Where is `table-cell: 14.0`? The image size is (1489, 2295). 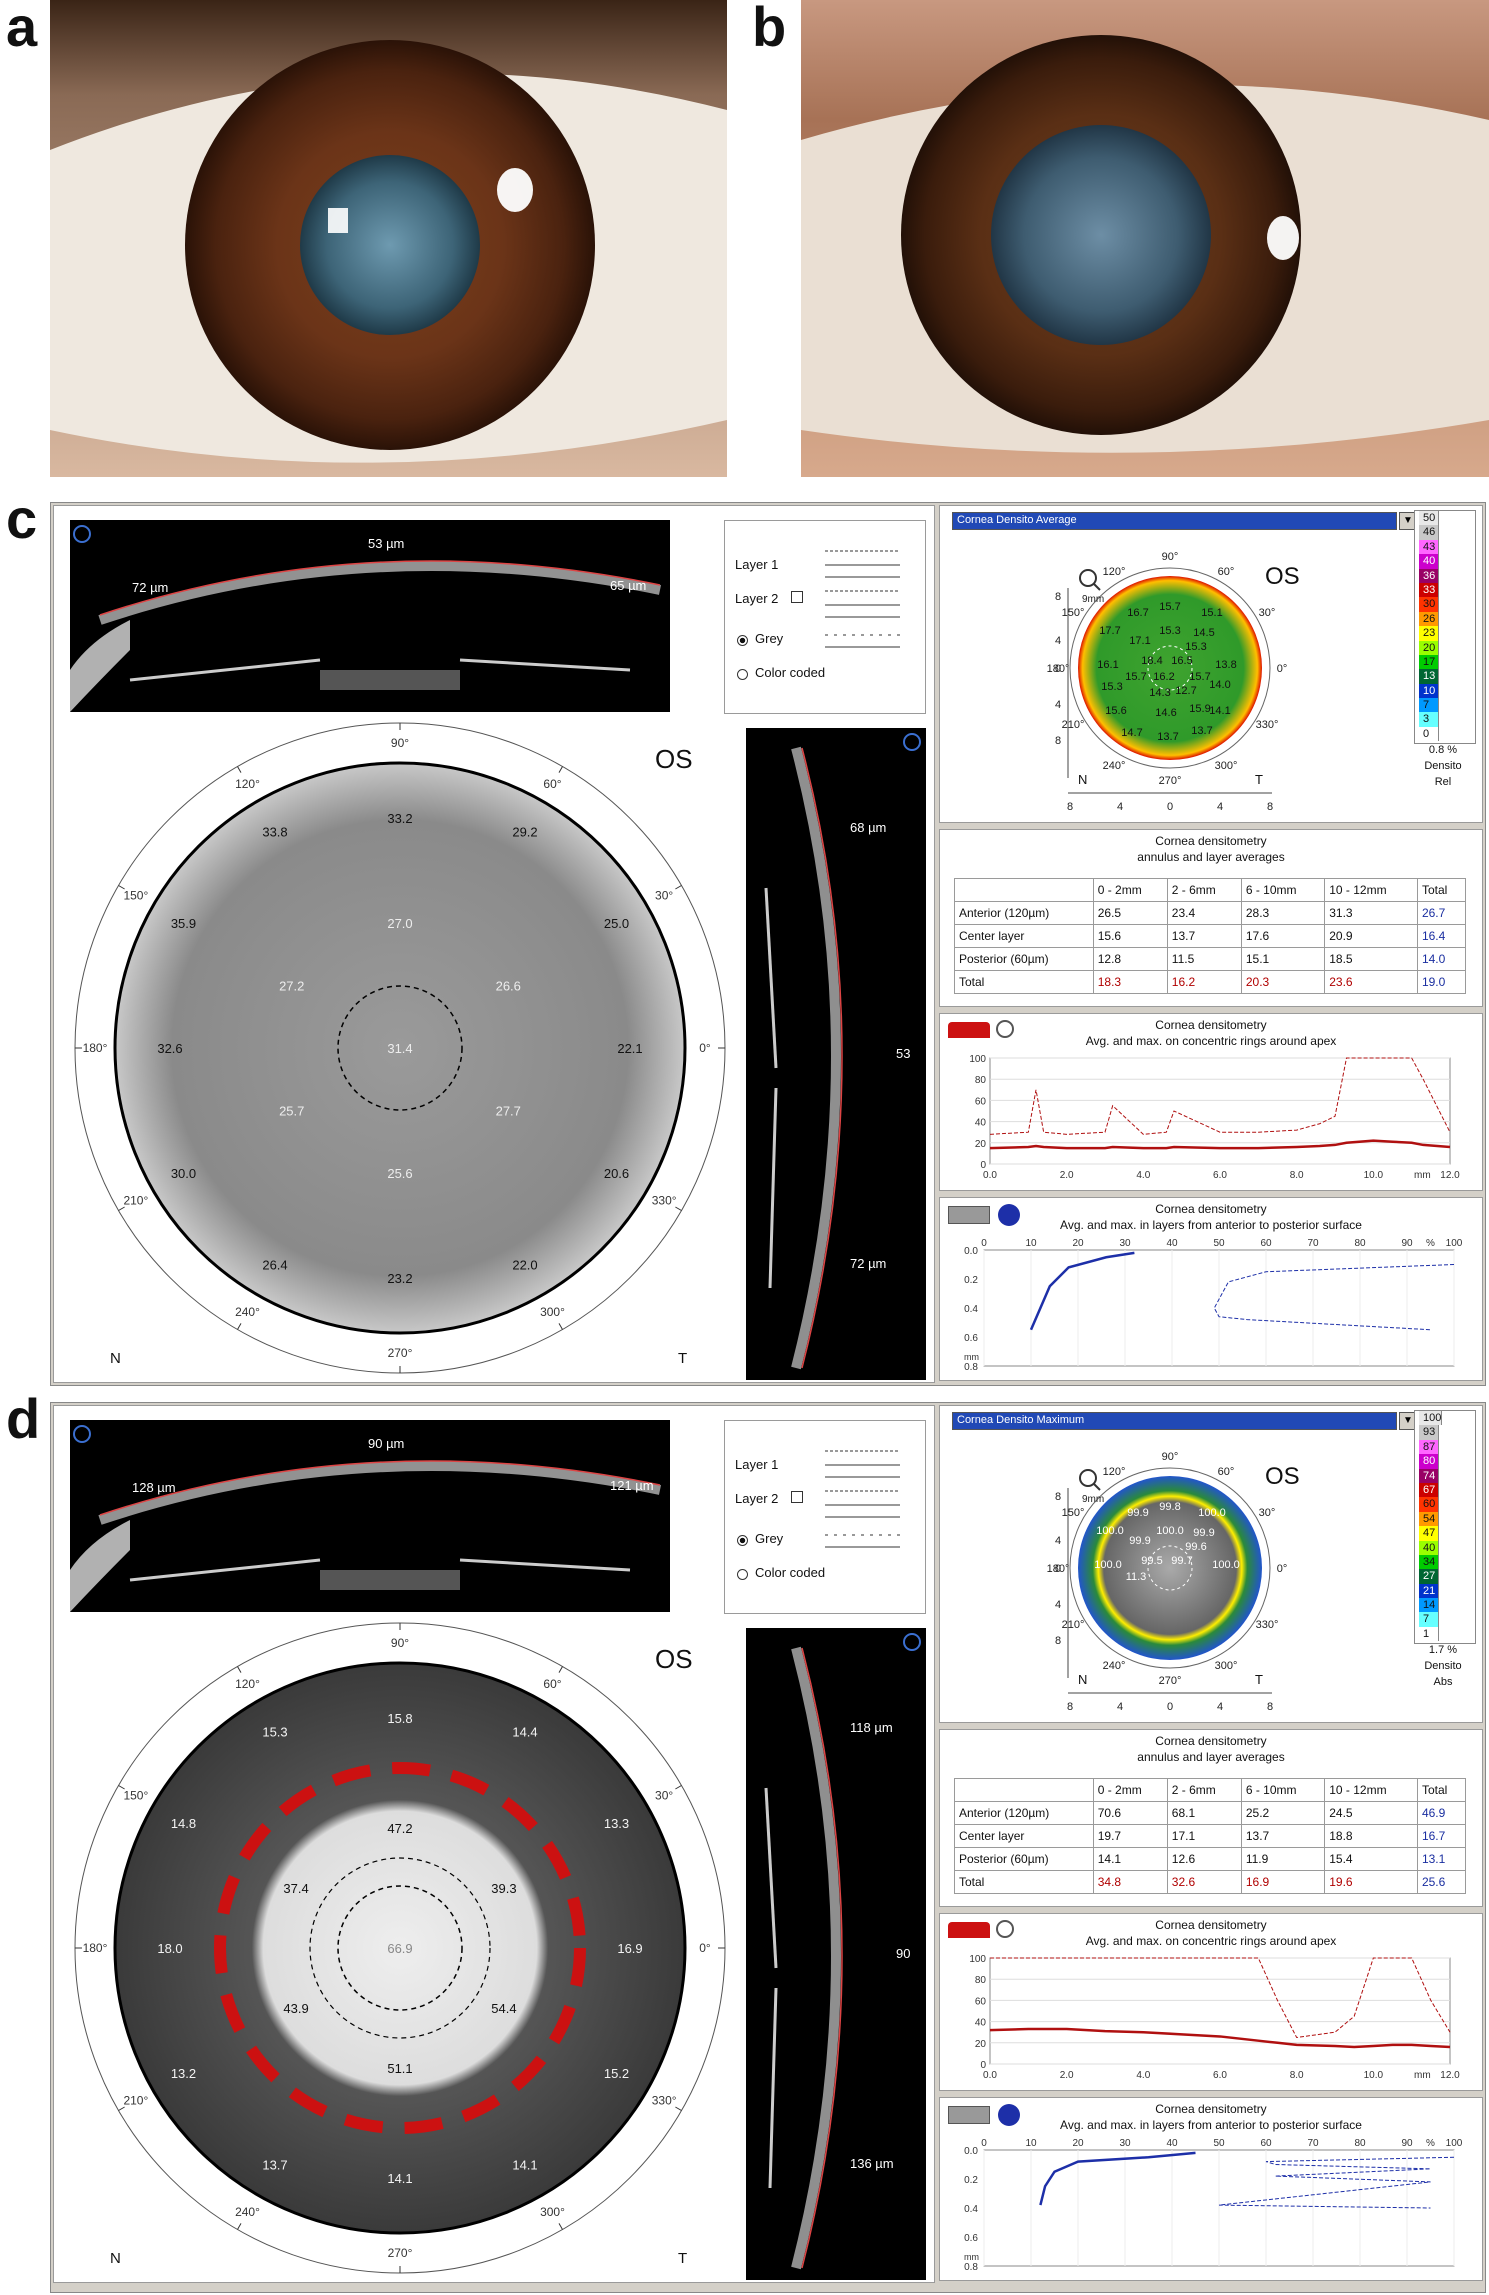
table-cell: 14.0 is located at coordinates (1441, 959).